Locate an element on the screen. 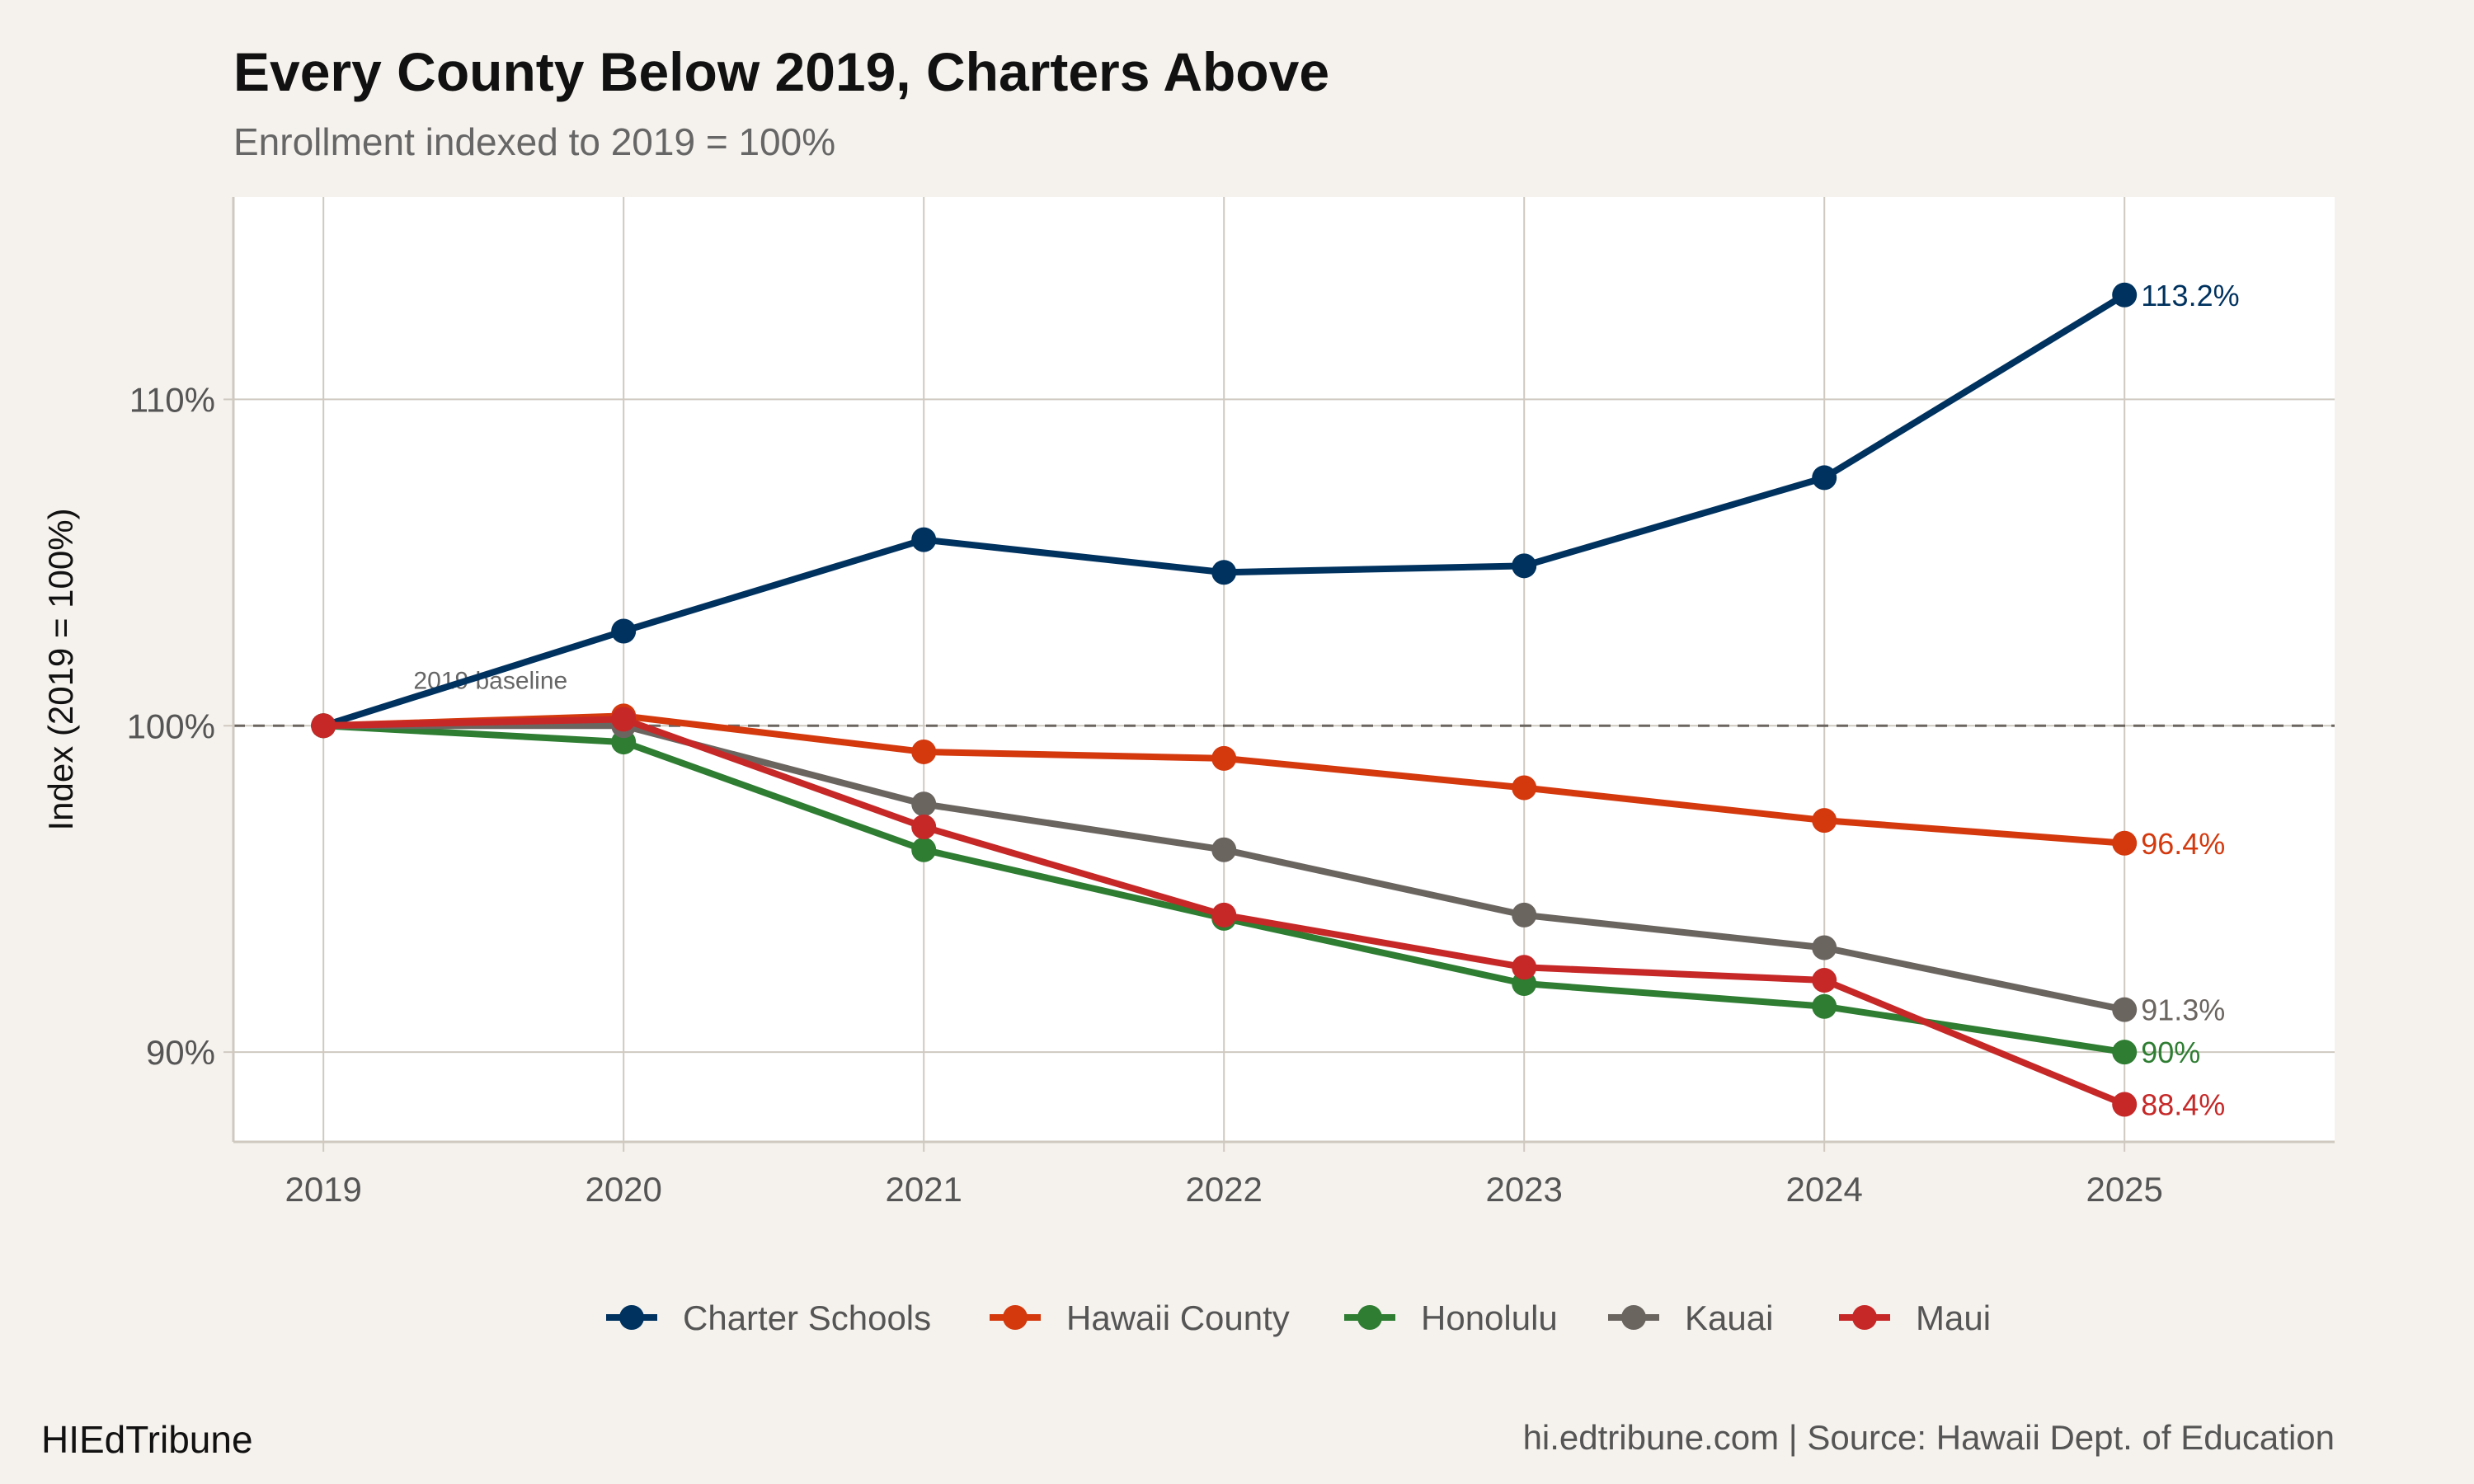 This screenshot has height=1484, width=2474. x-tick-label: 2023 is located at coordinates (1523, 1189).